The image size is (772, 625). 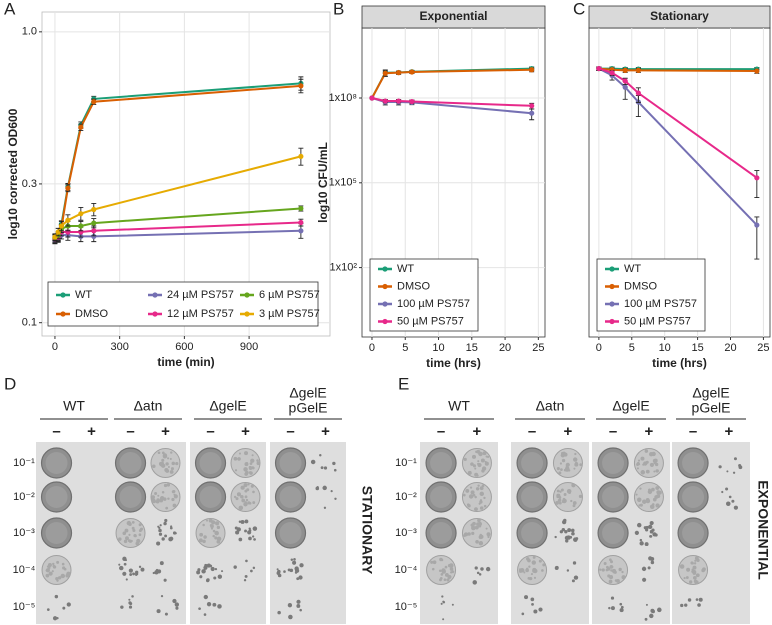 I want to click on dilution-label: 10⁻¹, so click(x=406, y=463).